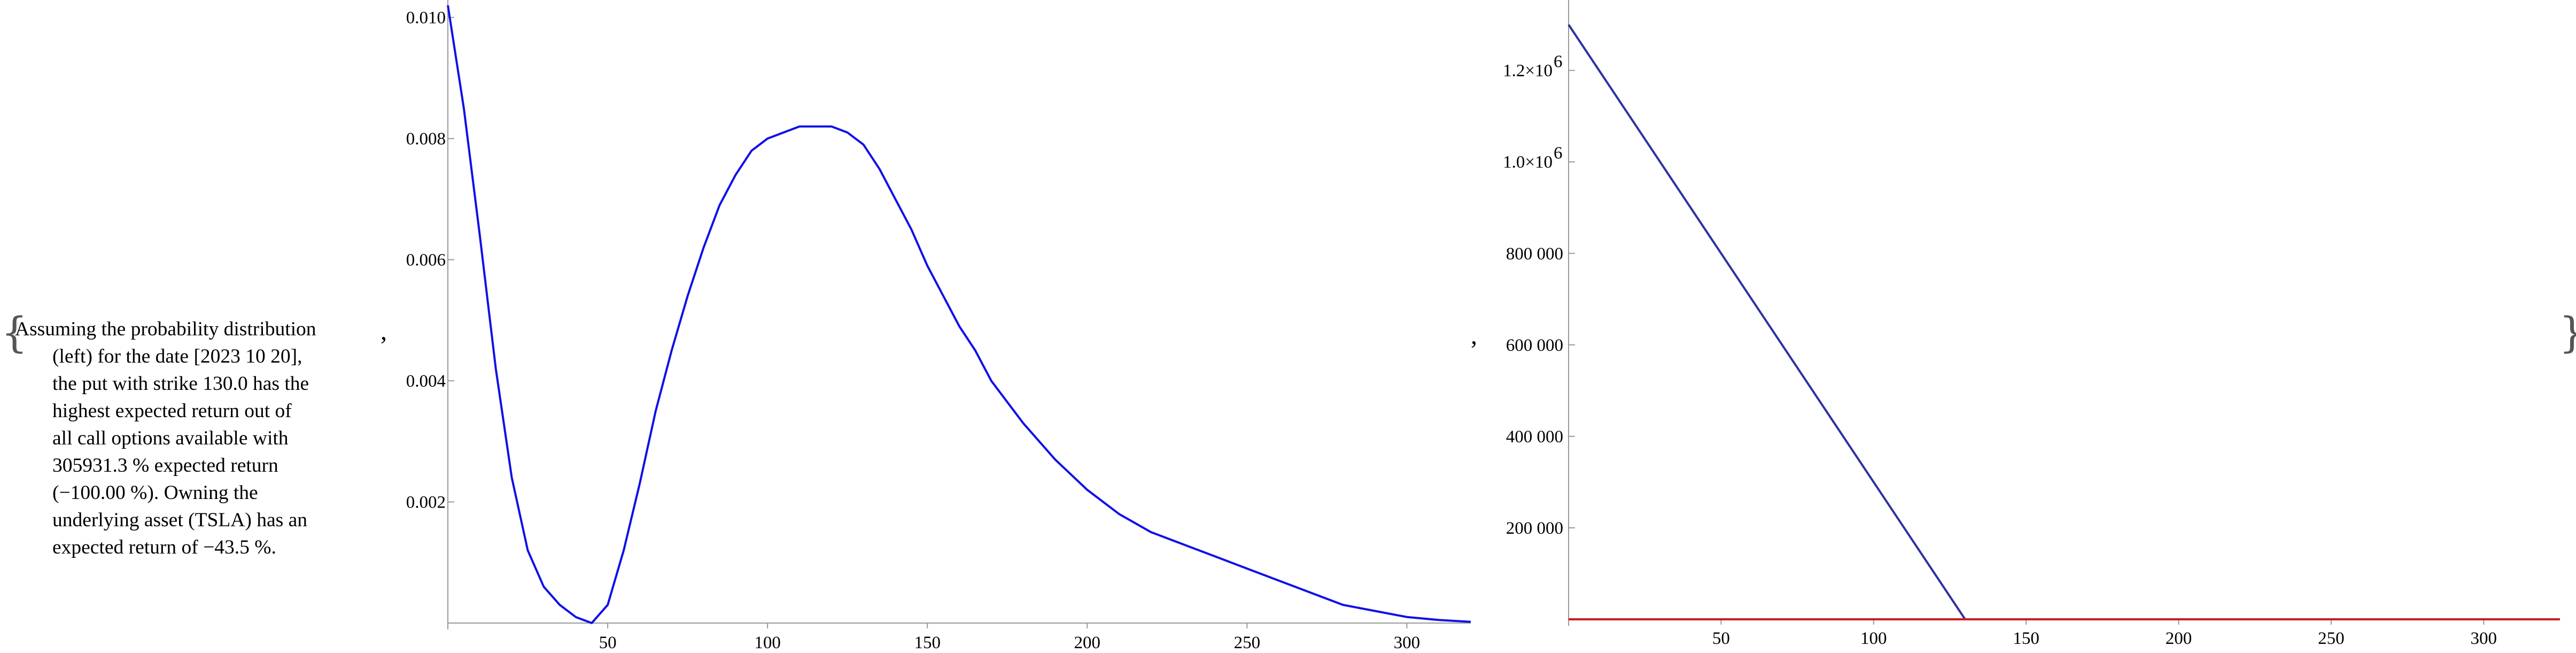 The height and width of the screenshot is (653, 2576). What do you see at coordinates (180, 384) in the screenshot?
I see `caption-line: the put with strike 130.0 has the` at bounding box center [180, 384].